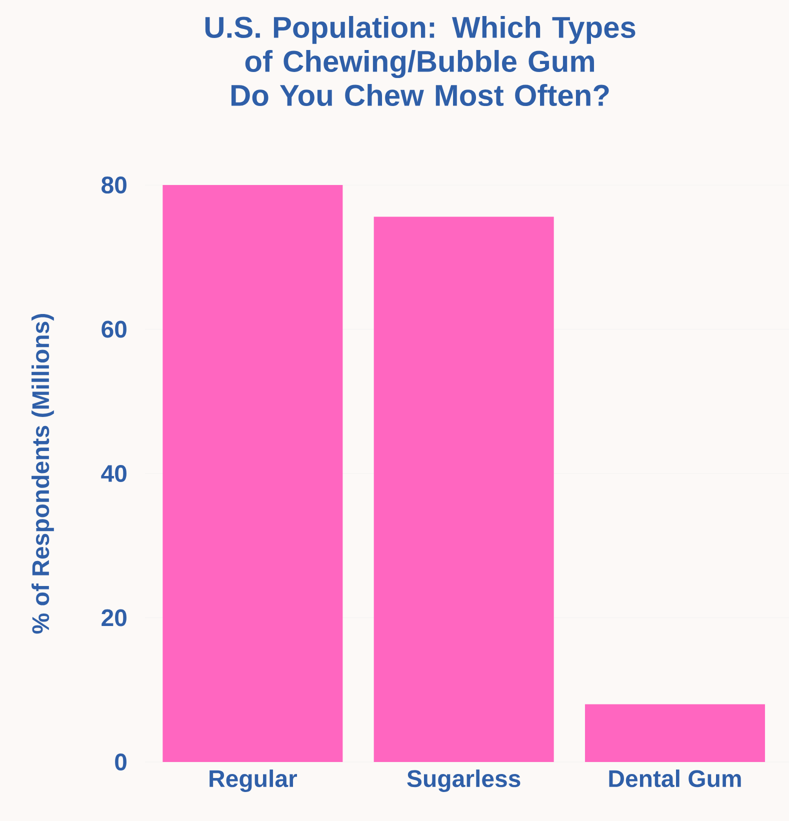 The height and width of the screenshot is (821, 789). What do you see at coordinates (463, 781) in the screenshot?
I see `x-tick-label: Sugarless` at bounding box center [463, 781].